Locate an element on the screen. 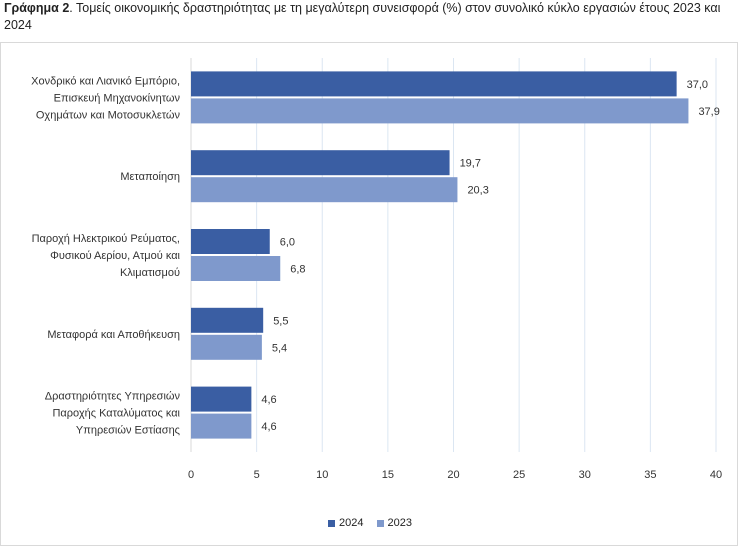  category-label: Επισκευή Μηχανοκίνητων is located at coordinates (117, 98).